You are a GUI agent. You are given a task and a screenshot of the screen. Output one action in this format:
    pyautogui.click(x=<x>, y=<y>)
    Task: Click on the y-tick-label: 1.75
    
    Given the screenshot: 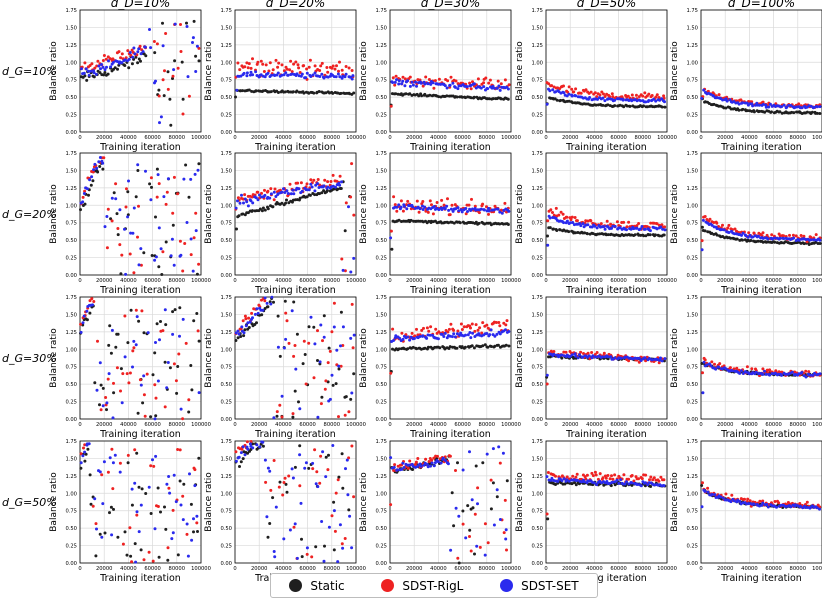 What is the action you would take?
    pyautogui.click(x=692, y=442)
    